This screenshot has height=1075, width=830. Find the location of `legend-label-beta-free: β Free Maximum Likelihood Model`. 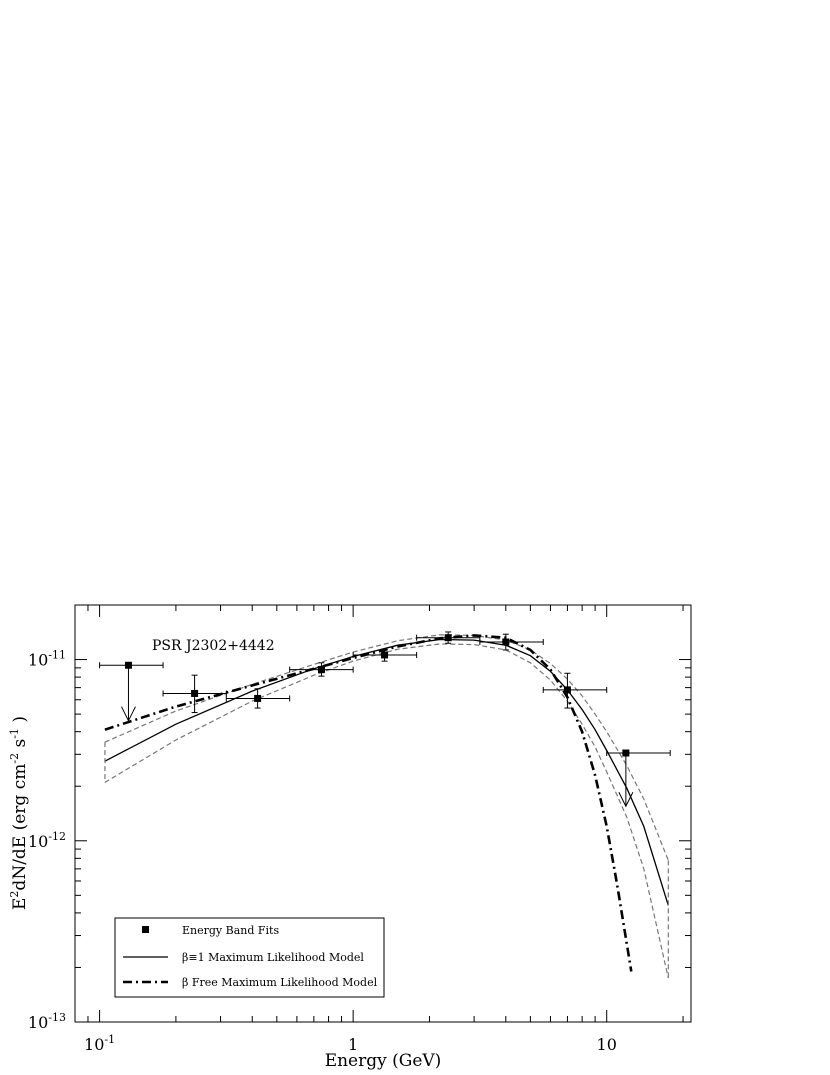

legend-label-beta-free: β Free Maximum Likelihood Model is located at coordinates (280, 982).